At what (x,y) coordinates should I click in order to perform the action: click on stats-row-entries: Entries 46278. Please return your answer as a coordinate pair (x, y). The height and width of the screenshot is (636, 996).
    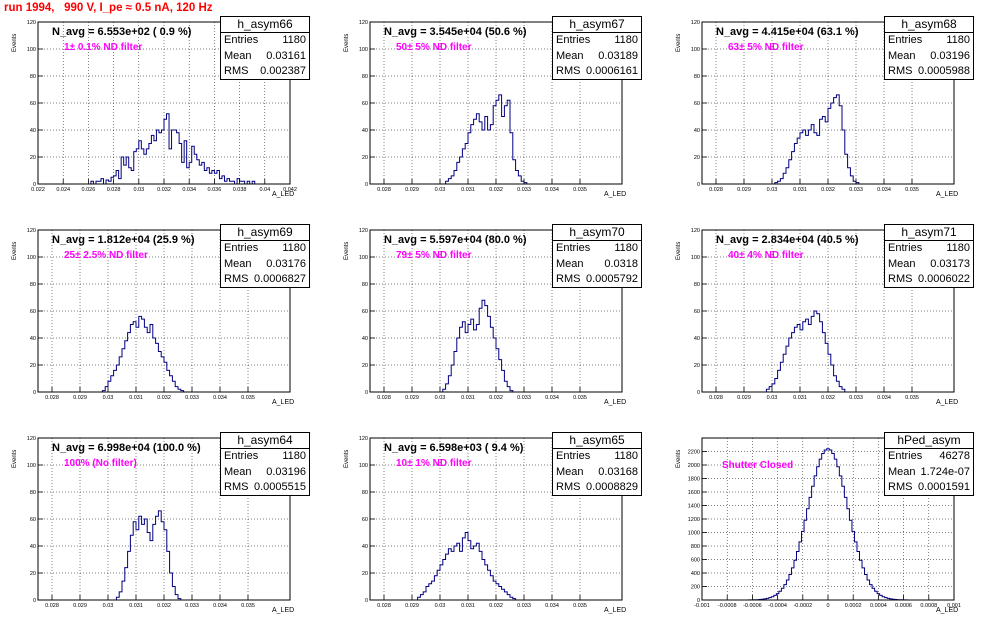
    Looking at the image, I should click on (929, 457).